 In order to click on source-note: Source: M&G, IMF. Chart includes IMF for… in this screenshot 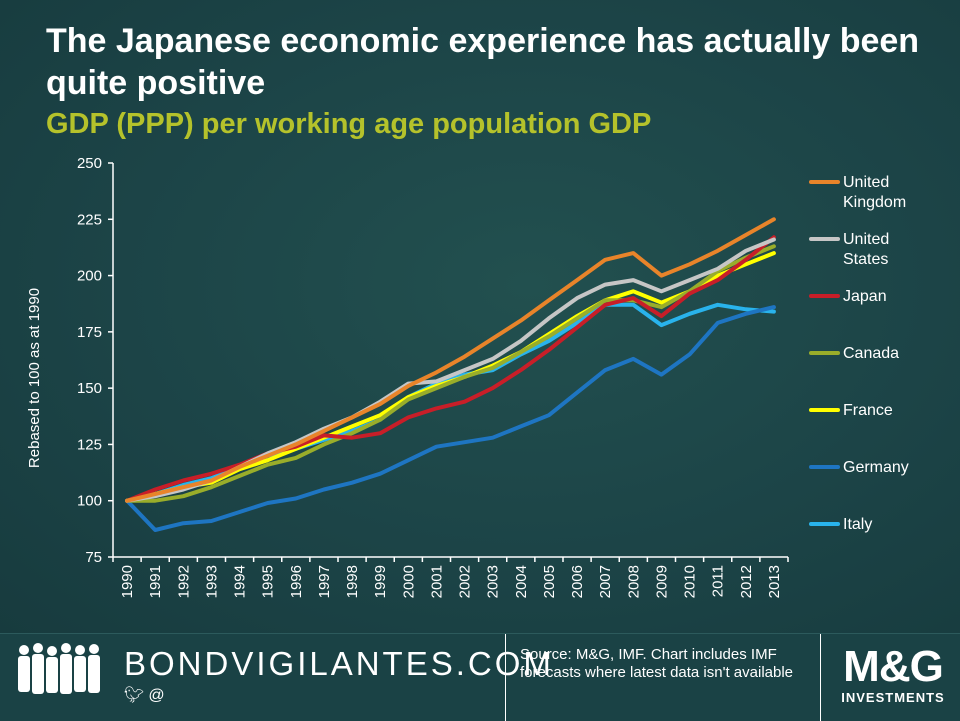, I will do `click(657, 663)`.